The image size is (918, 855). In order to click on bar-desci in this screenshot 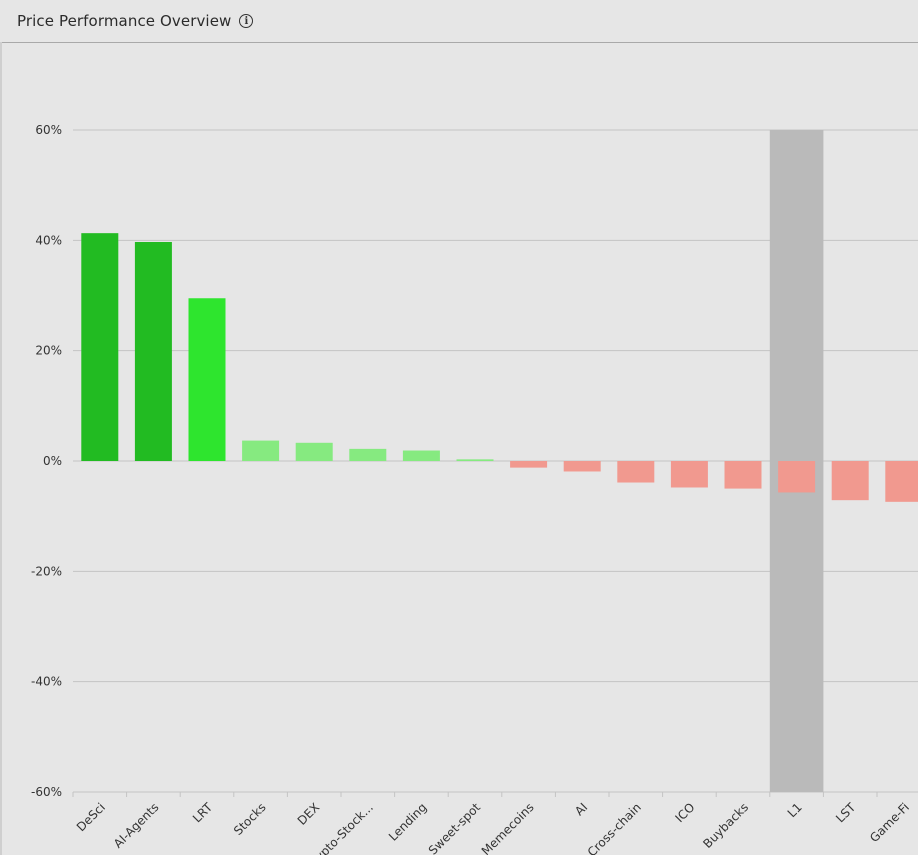, I will do `click(100, 347)`.